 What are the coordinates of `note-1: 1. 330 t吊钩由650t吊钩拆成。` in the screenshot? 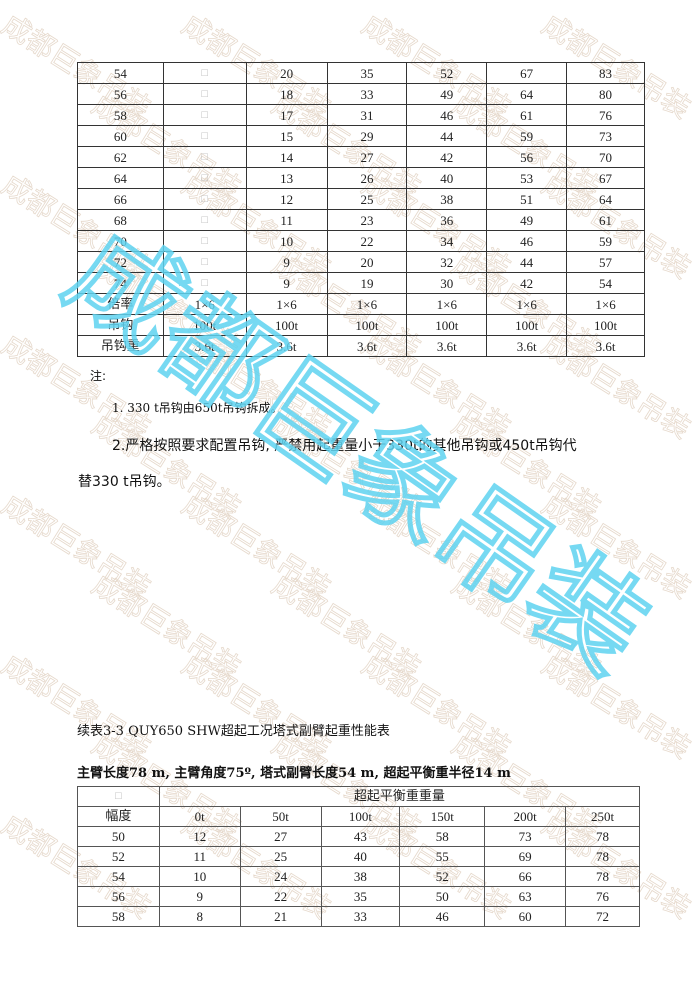 It's located at (197, 408).